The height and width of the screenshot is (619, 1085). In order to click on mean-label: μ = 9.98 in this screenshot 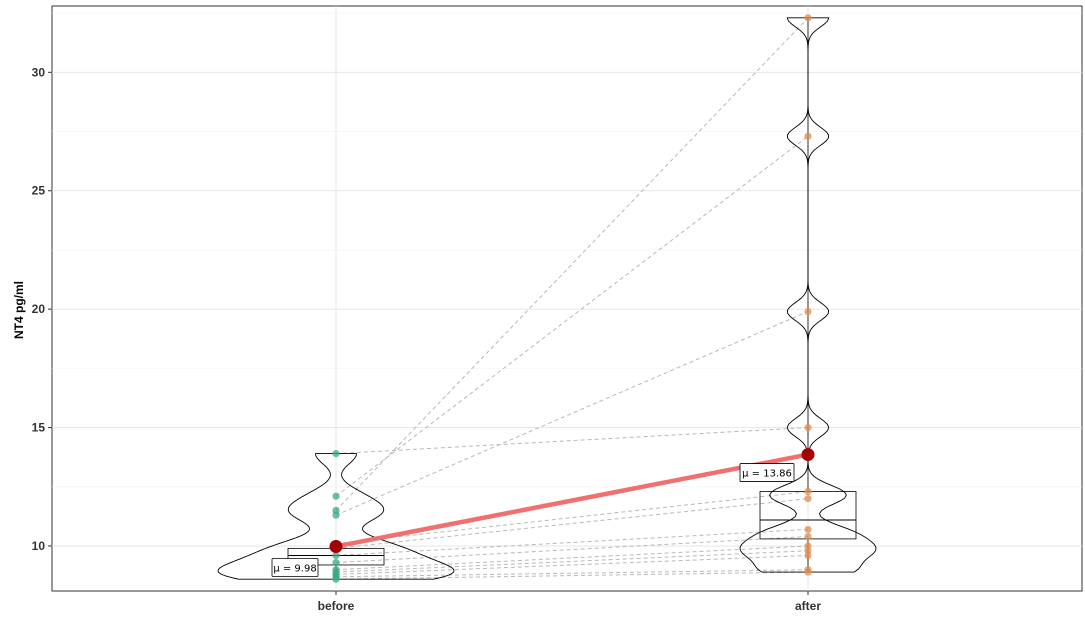, I will do `click(294, 568)`.